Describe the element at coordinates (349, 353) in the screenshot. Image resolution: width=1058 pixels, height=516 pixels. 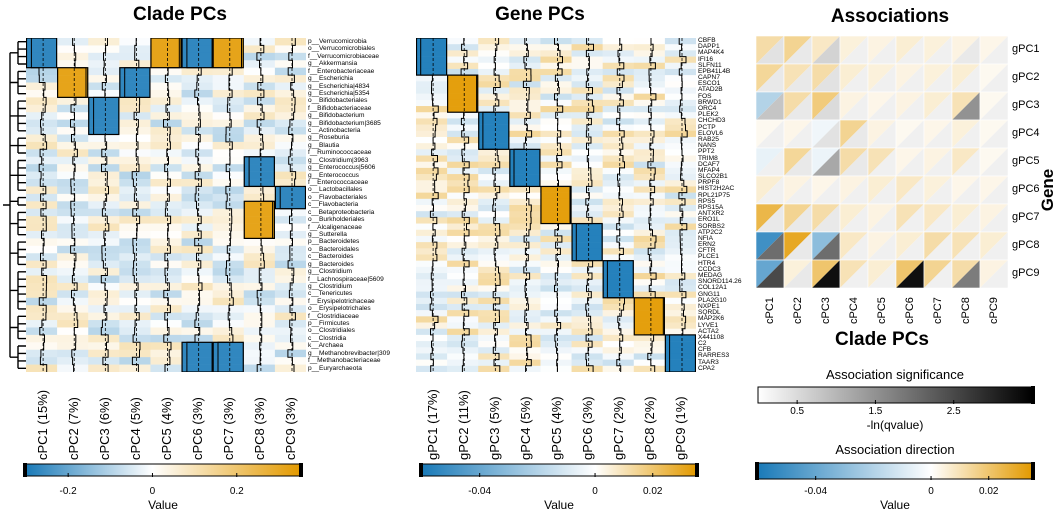
I see `taxon-label: g__Methanobrevibacter|309` at that location.